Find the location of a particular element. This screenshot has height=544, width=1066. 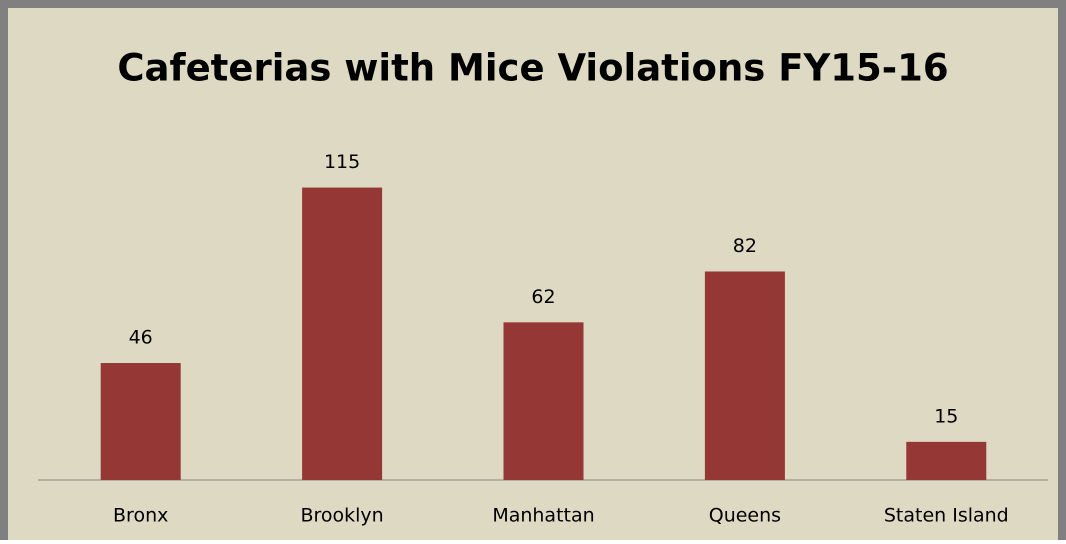

x-tick-label: Brooklyn is located at coordinates (341, 516).